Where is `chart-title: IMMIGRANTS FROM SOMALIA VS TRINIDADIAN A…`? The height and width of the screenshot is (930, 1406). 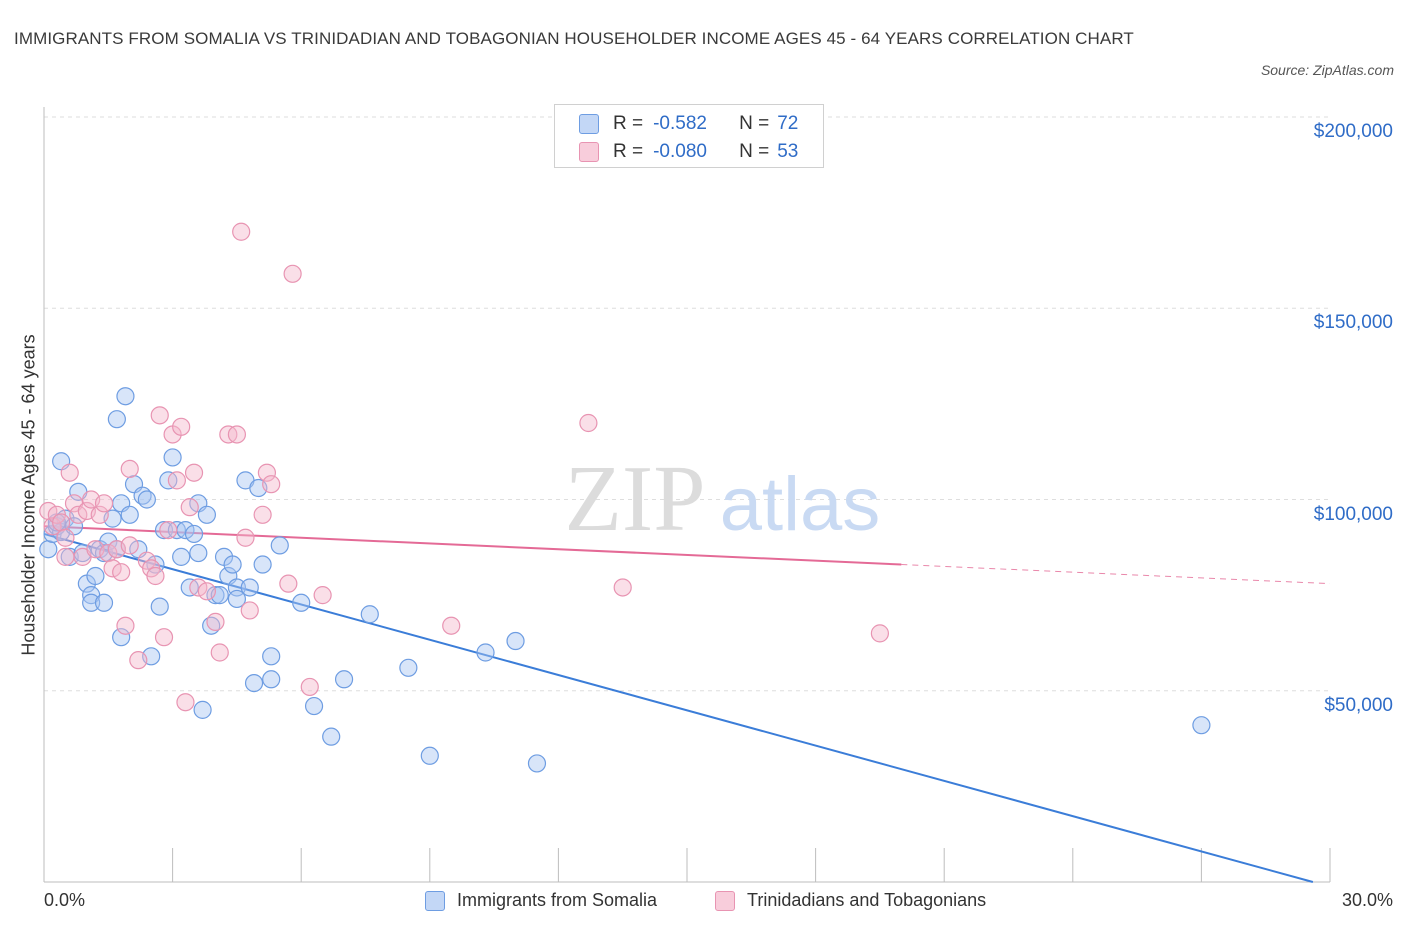 chart-title: IMMIGRANTS FROM SOMALIA VS TRINIDADIAN A… is located at coordinates (574, 38).